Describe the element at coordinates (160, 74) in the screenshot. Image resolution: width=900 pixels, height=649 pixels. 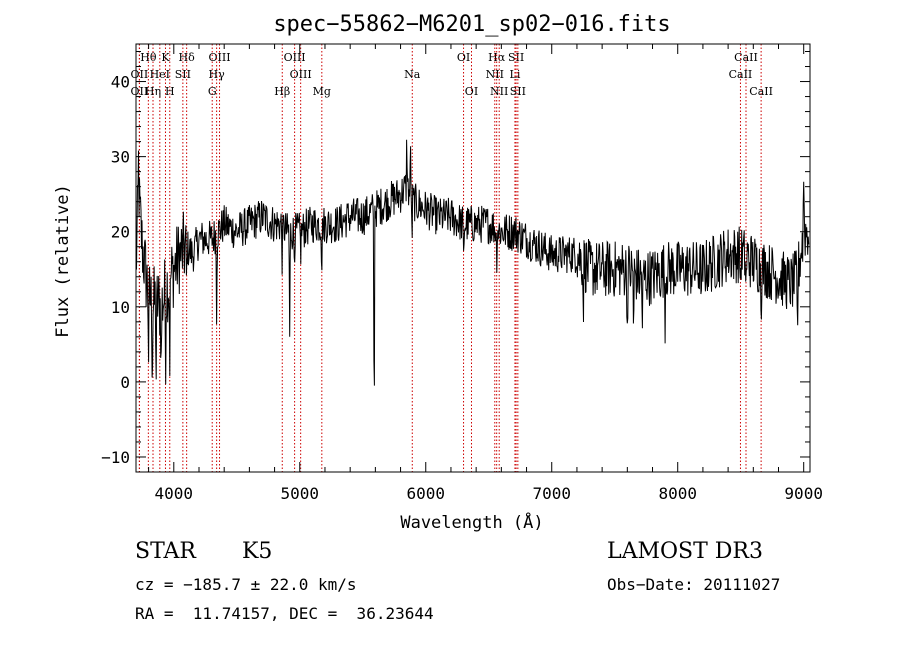
I see `line-marker-label: HeI` at that location.